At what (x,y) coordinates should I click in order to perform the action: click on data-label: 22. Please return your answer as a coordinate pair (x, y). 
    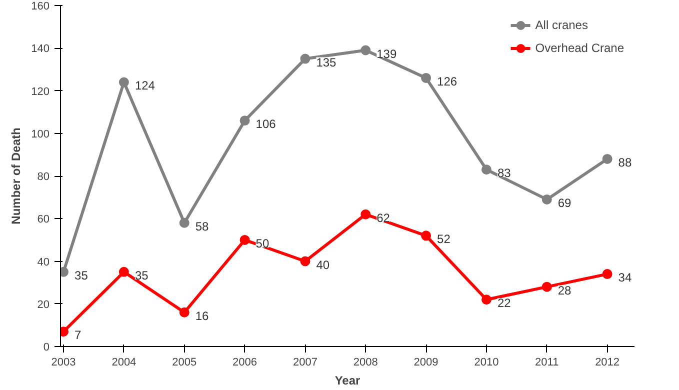
    Looking at the image, I should click on (504, 303).